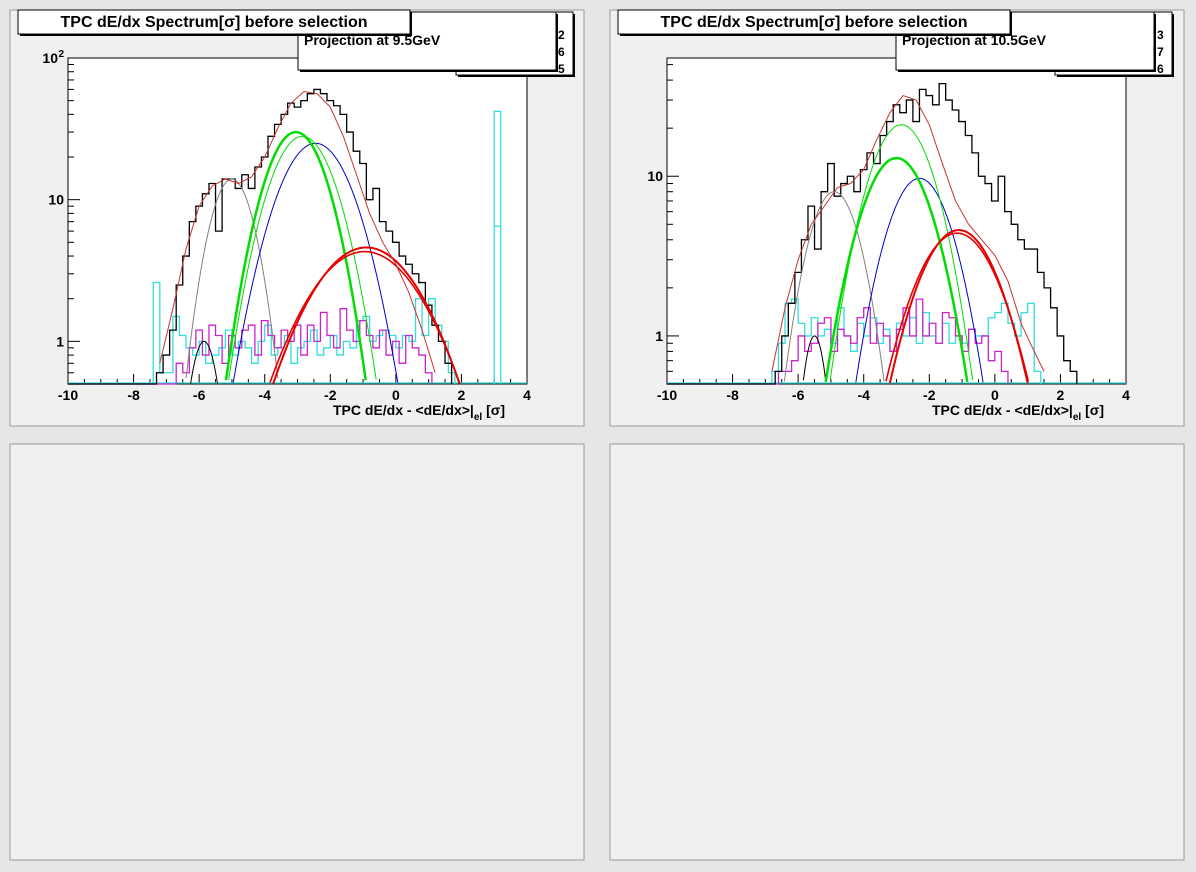 The height and width of the screenshot is (872, 1196). What do you see at coordinates (667, 395) in the screenshot?
I see `p2-x-tick-label: -10` at bounding box center [667, 395].